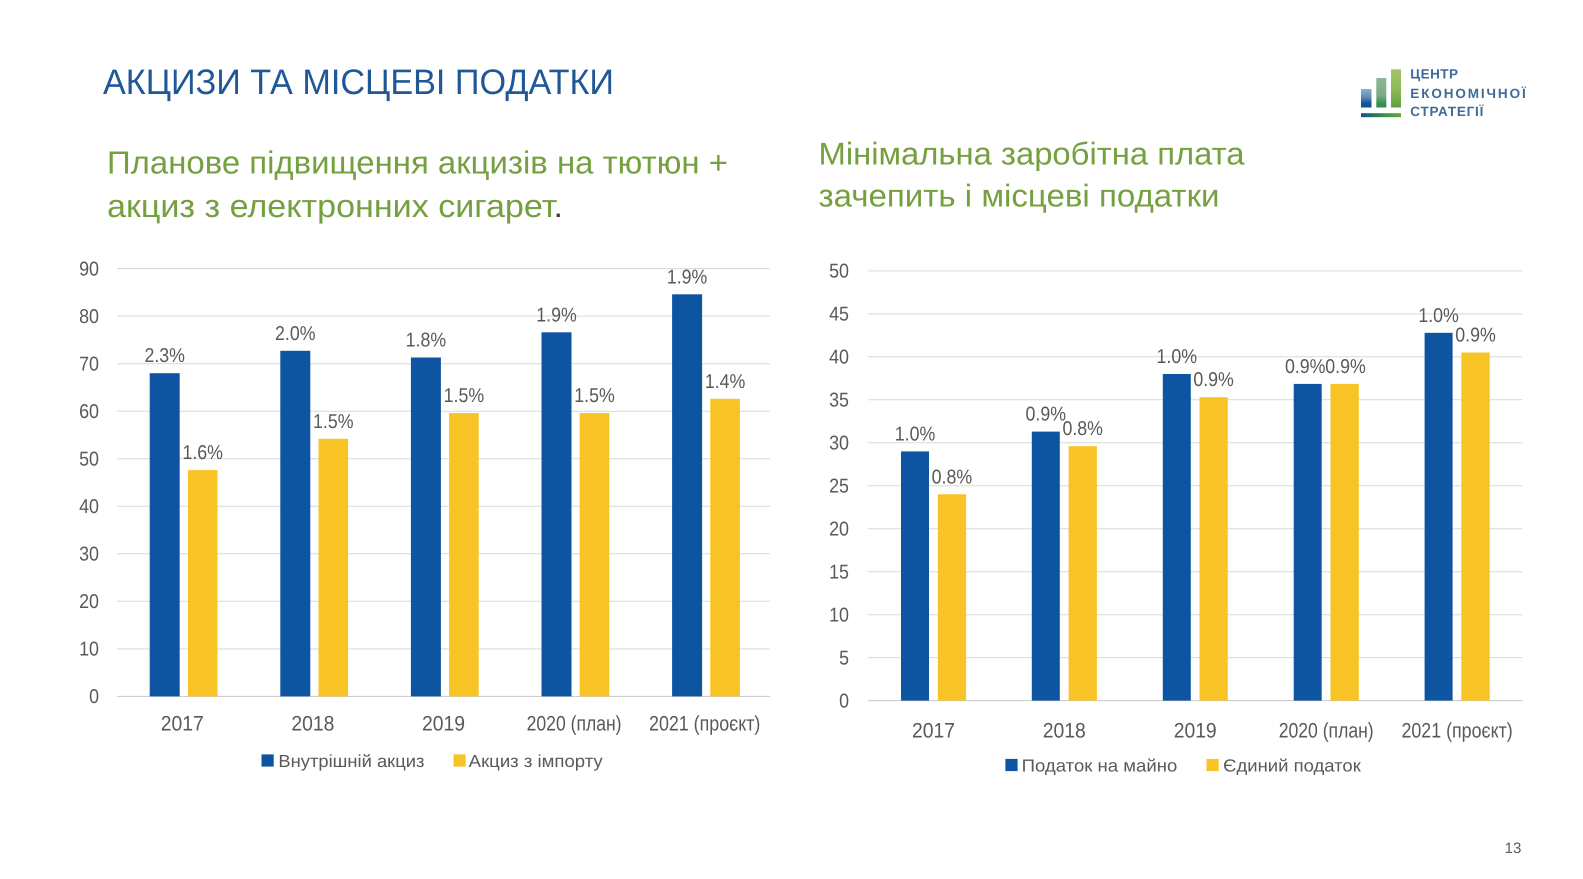  What do you see at coordinates (536, 761) in the screenshot?
I see `svg-text: Акциз з імпорту` at bounding box center [536, 761].